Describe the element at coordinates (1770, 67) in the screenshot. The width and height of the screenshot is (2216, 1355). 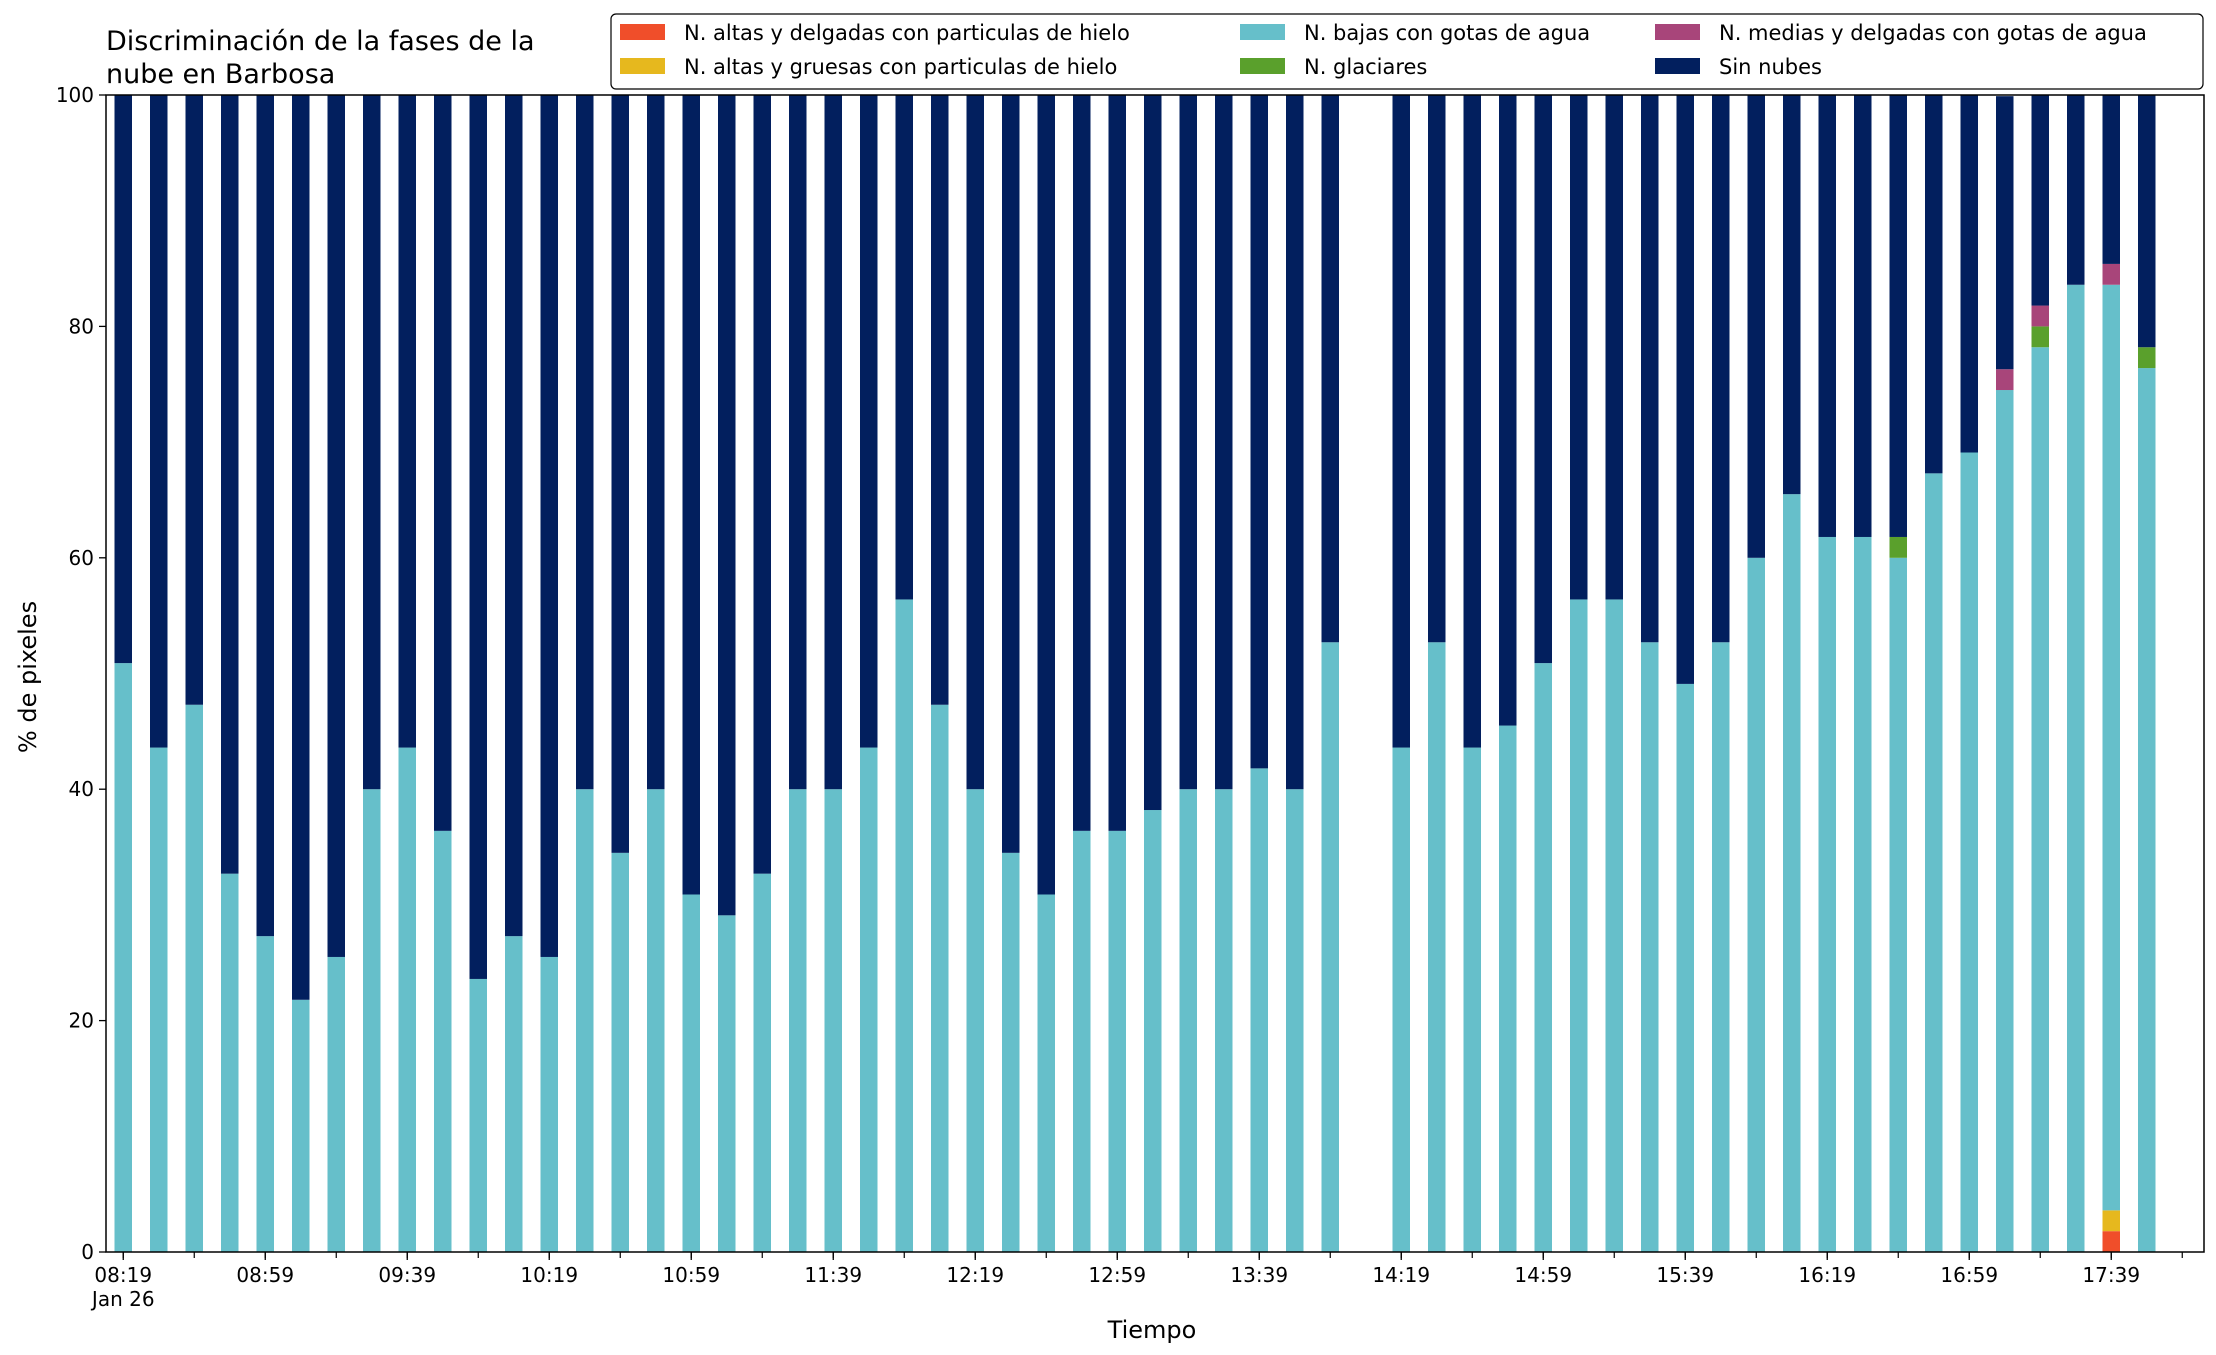
I see `legend-label-5: Sin nubes` at that location.